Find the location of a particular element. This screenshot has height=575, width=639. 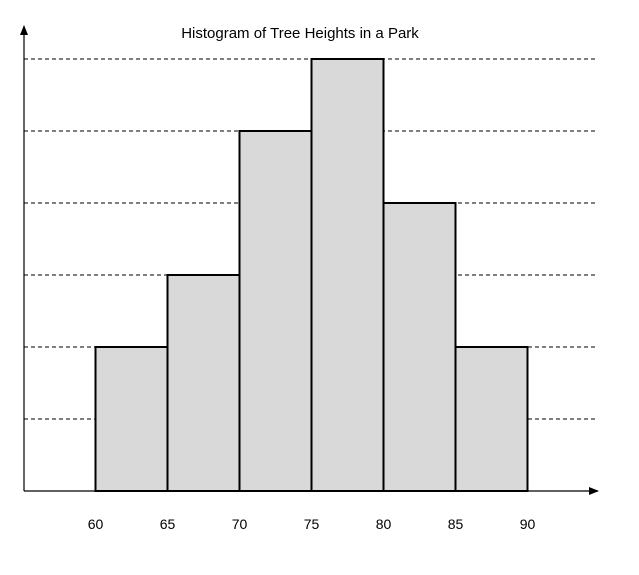

x-tick-label: 65 is located at coordinates (168, 524).